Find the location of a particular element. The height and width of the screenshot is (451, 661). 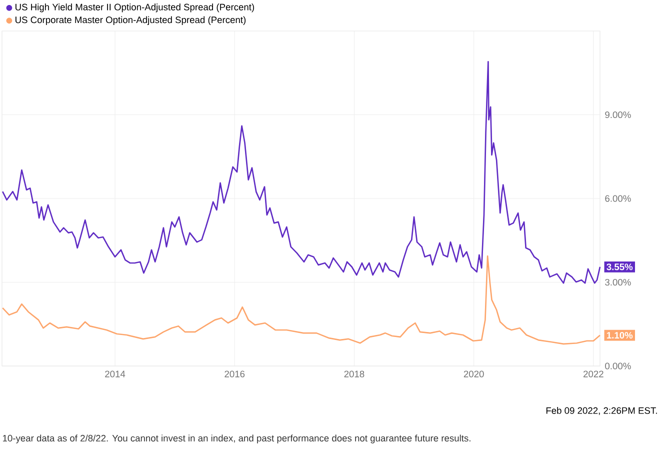

y-tick-label: 9.00% is located at coordinates (618, 114).